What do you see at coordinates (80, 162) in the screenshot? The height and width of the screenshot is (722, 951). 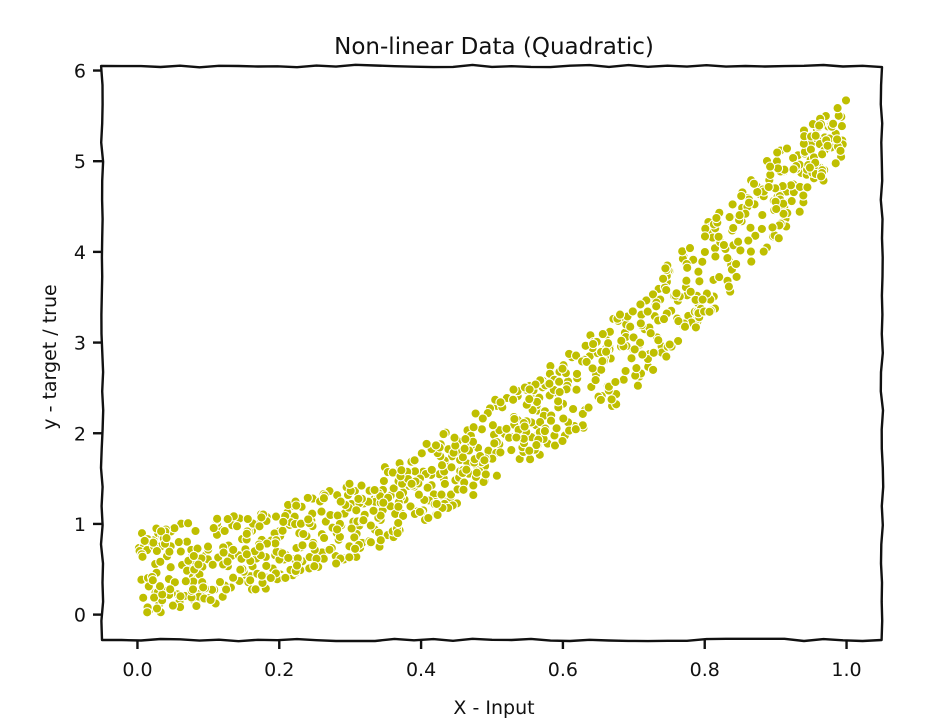 I see `y-tick-label: 5` at bounding box center [80, 162].